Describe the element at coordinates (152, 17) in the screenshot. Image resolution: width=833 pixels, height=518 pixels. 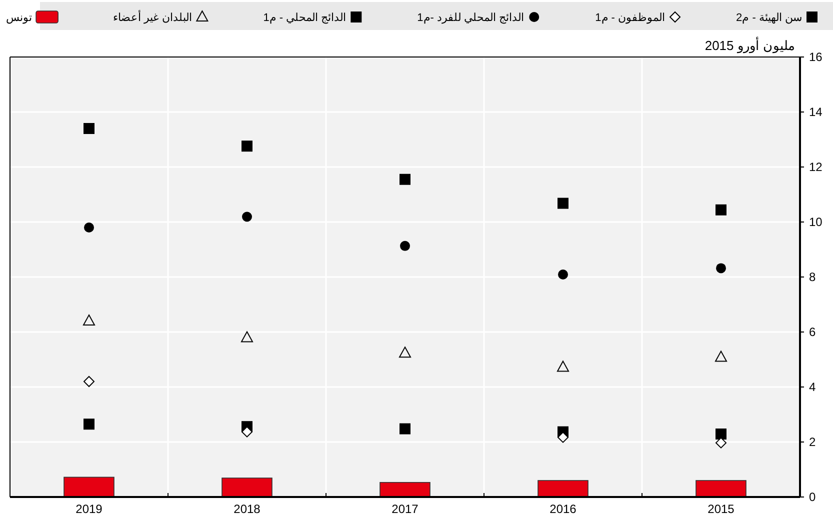
I see `legend-label: البلدان غير أعضاء` at that location.